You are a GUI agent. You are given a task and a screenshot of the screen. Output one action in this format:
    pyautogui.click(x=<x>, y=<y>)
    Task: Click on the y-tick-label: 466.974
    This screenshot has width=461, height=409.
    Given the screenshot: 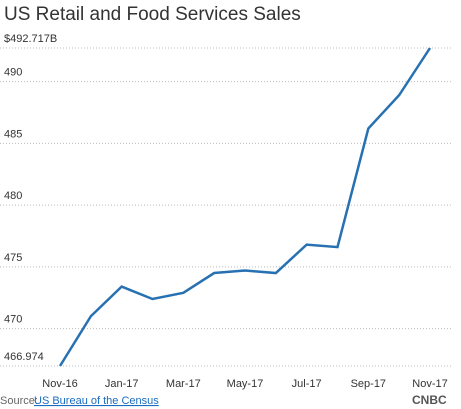 What is the action you would take?
    pyautogui.click(x=24, y=357)
    